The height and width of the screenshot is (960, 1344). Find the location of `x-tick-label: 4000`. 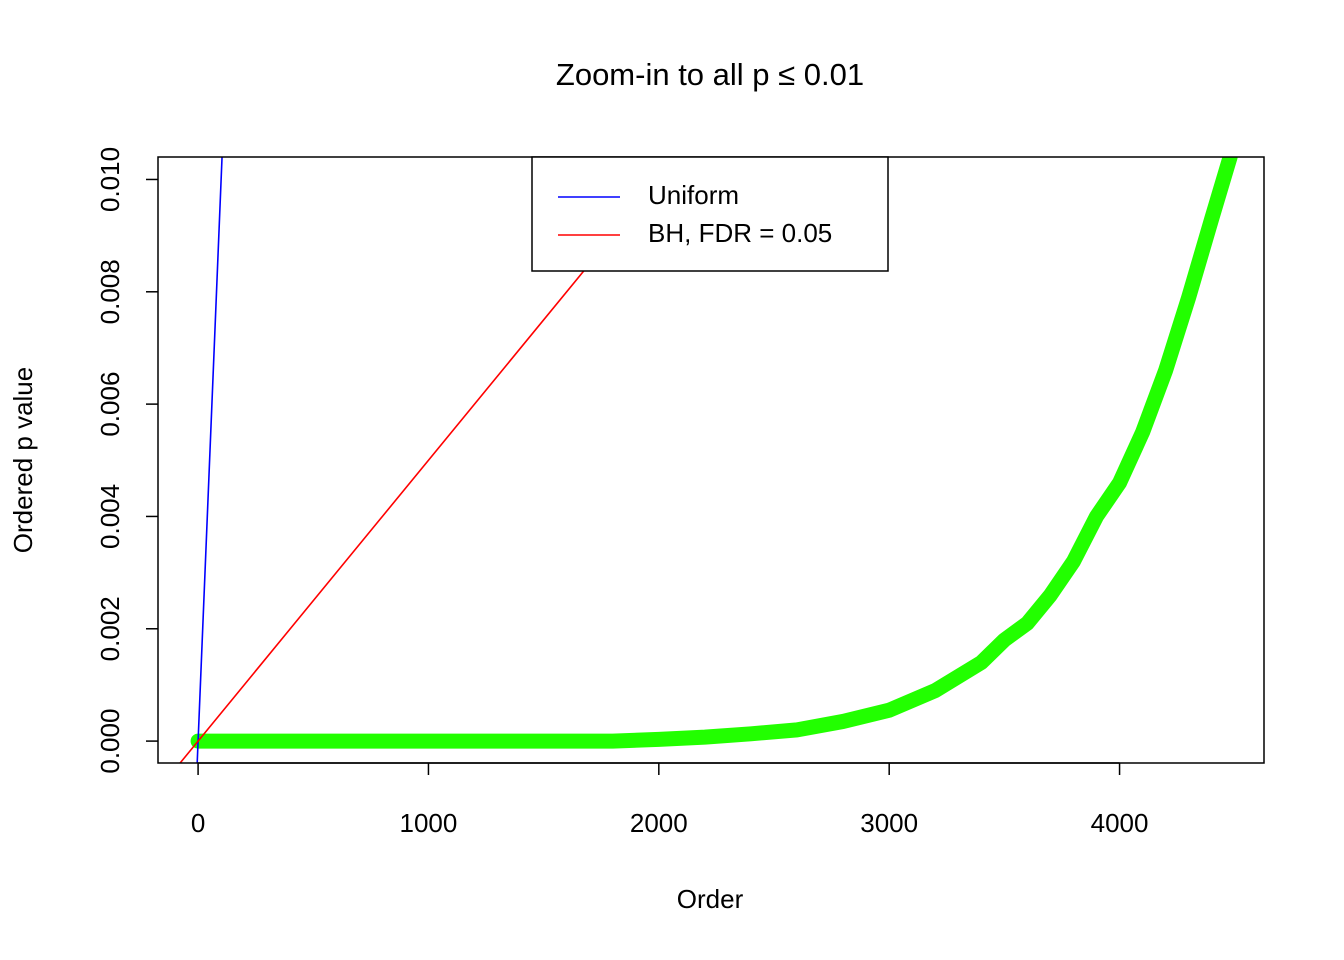

x-tick-label: 4000 is located at coordinates (1120, 823).